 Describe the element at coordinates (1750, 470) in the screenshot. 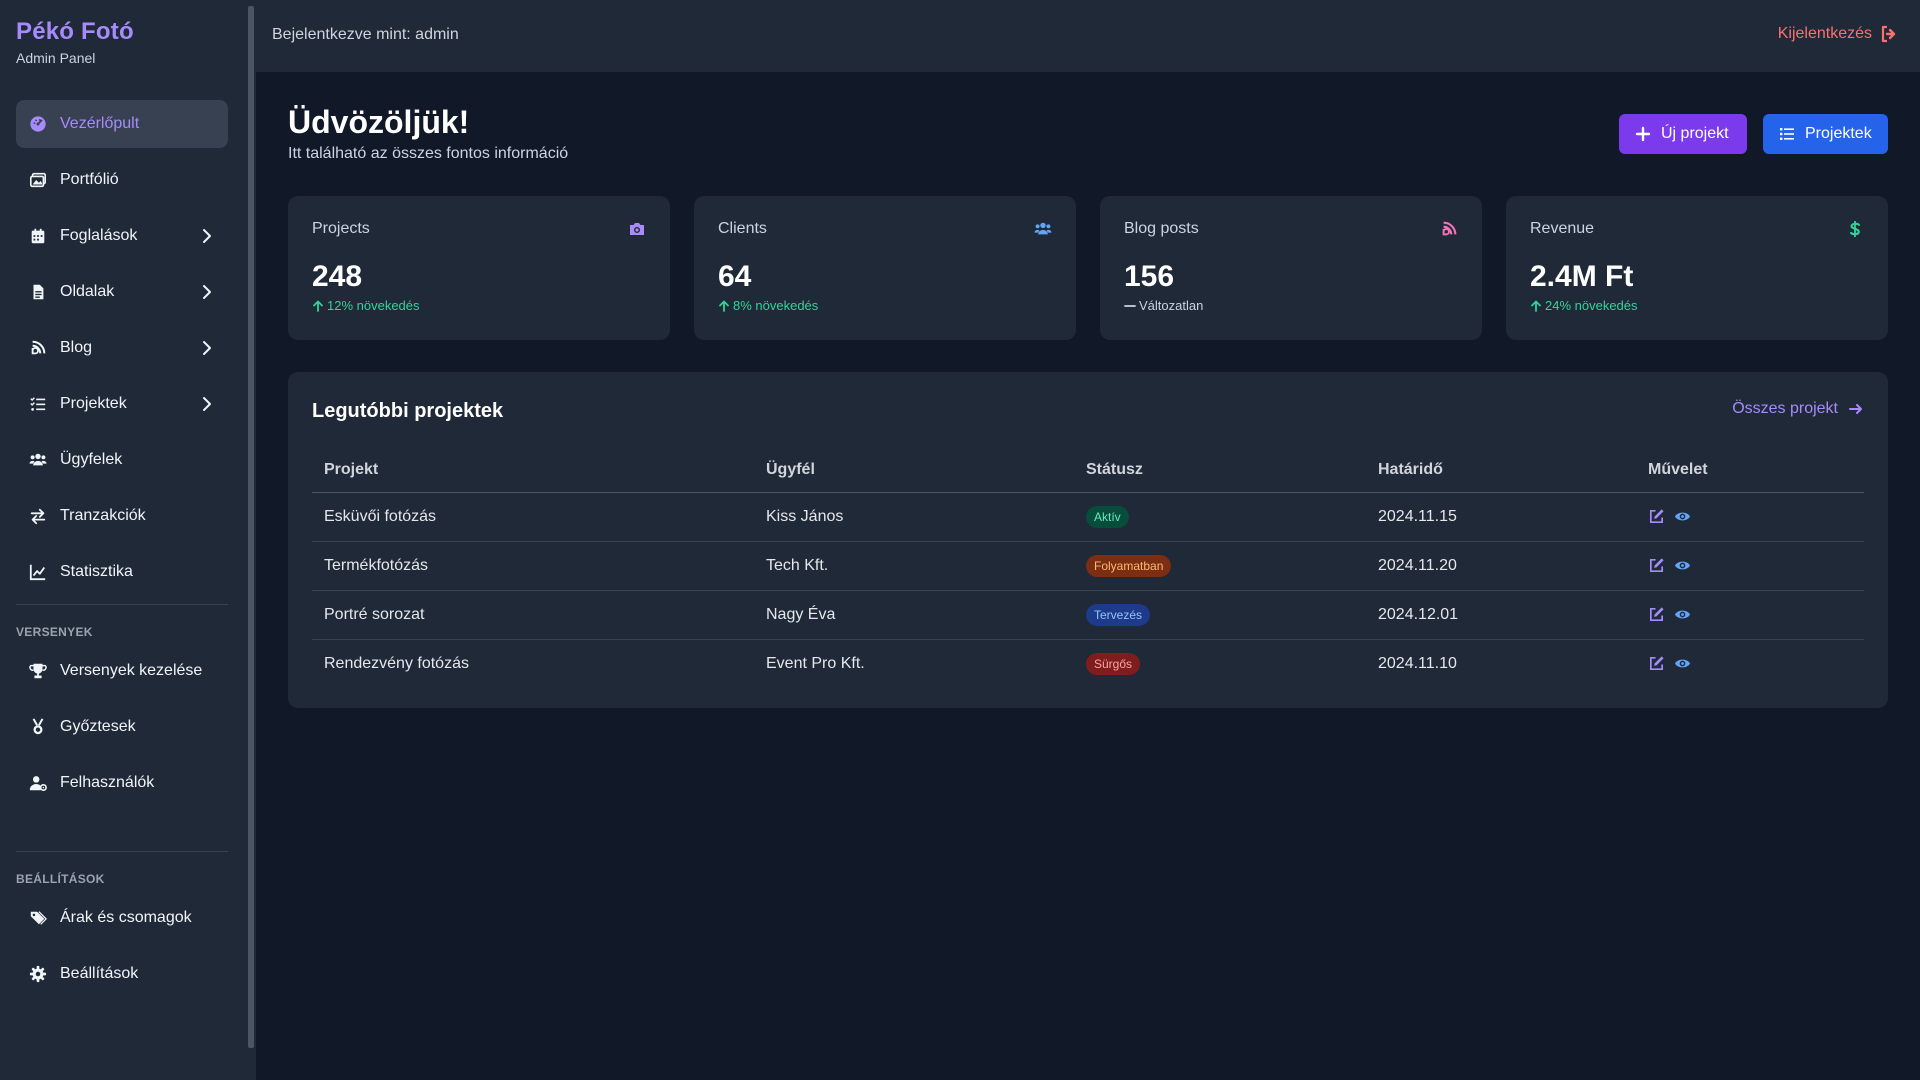

I see `column-header-muvelet: Művelet` at that location.